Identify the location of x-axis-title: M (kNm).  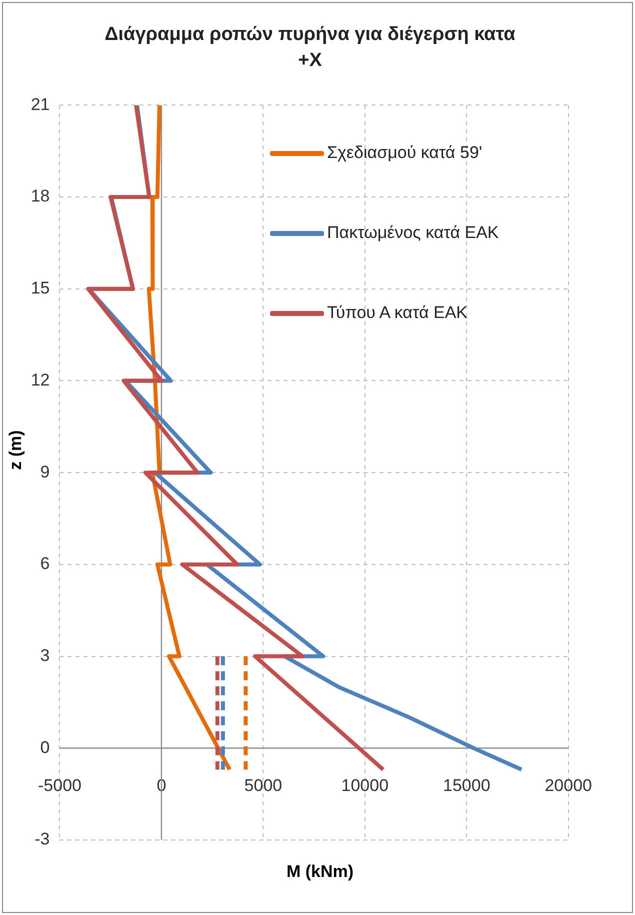
(320, 872).